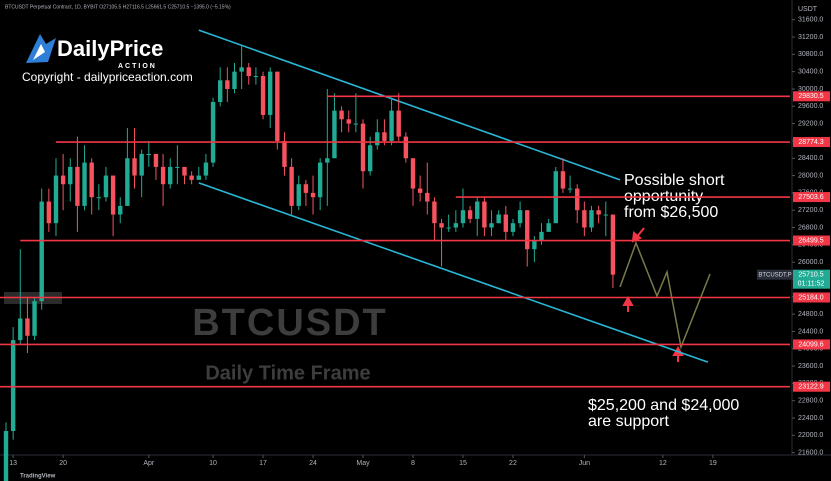  What do you see at coordinates (810, 401) in the screenshot?
I see `y-tick-label: 22800.0` at bounding box center [810, 401].